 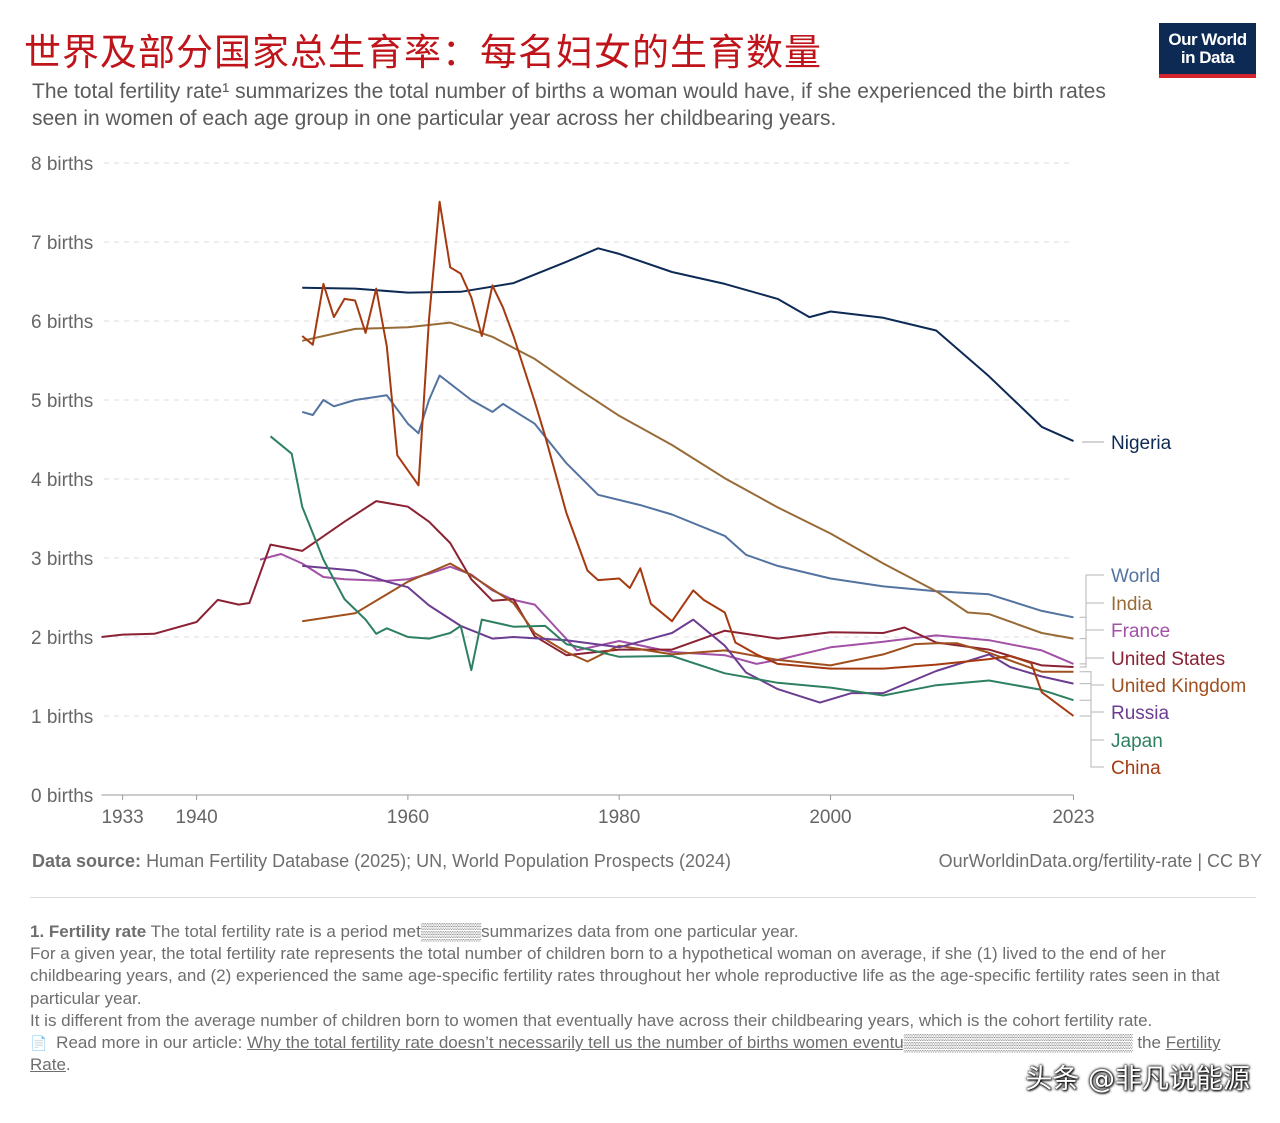 What do you see at coordinates (62, 164) in the screenshot?
I see `y-tick-label: 8 births` at bounding box center [62, 164].